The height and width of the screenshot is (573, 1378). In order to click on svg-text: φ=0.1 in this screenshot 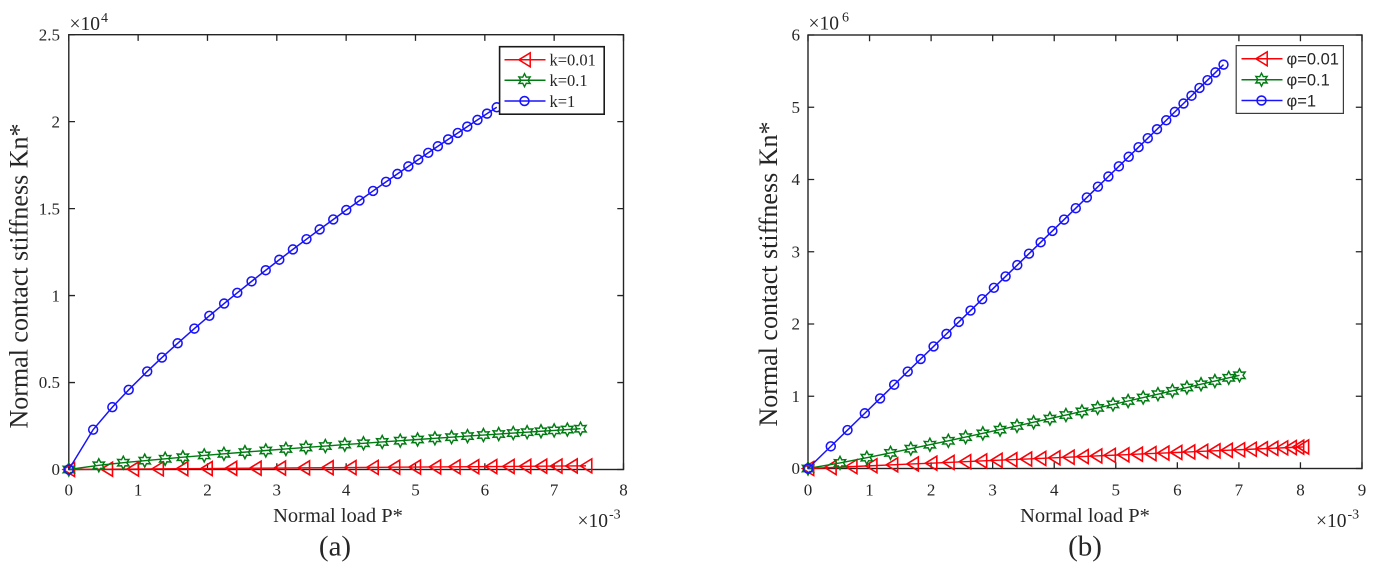, I will do `click(1308, 81)`.